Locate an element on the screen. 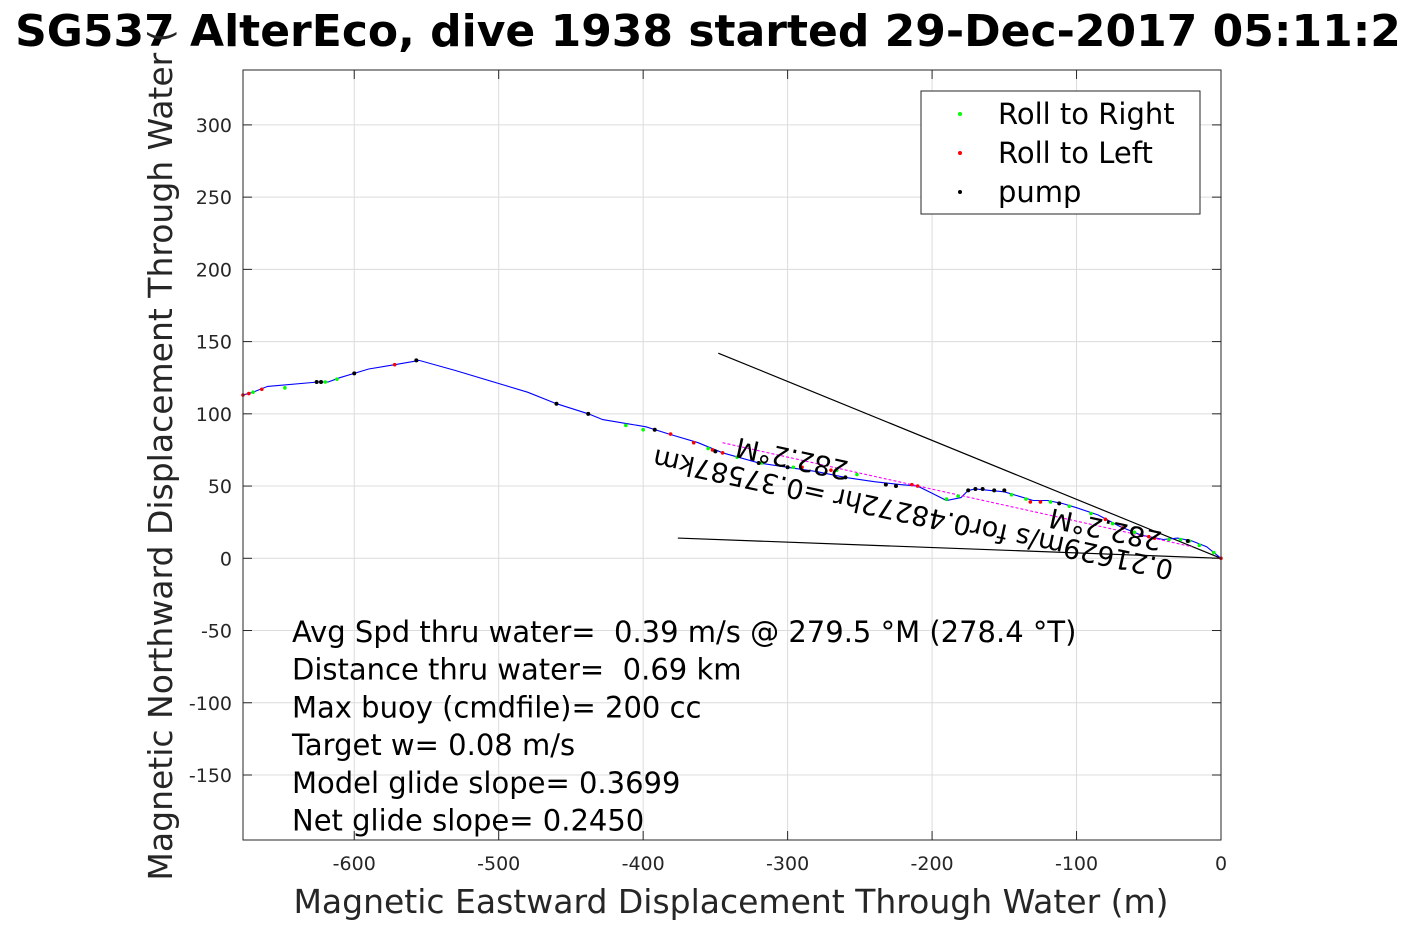  x-tick-label: 0 is located at coordinates (1221, 864).